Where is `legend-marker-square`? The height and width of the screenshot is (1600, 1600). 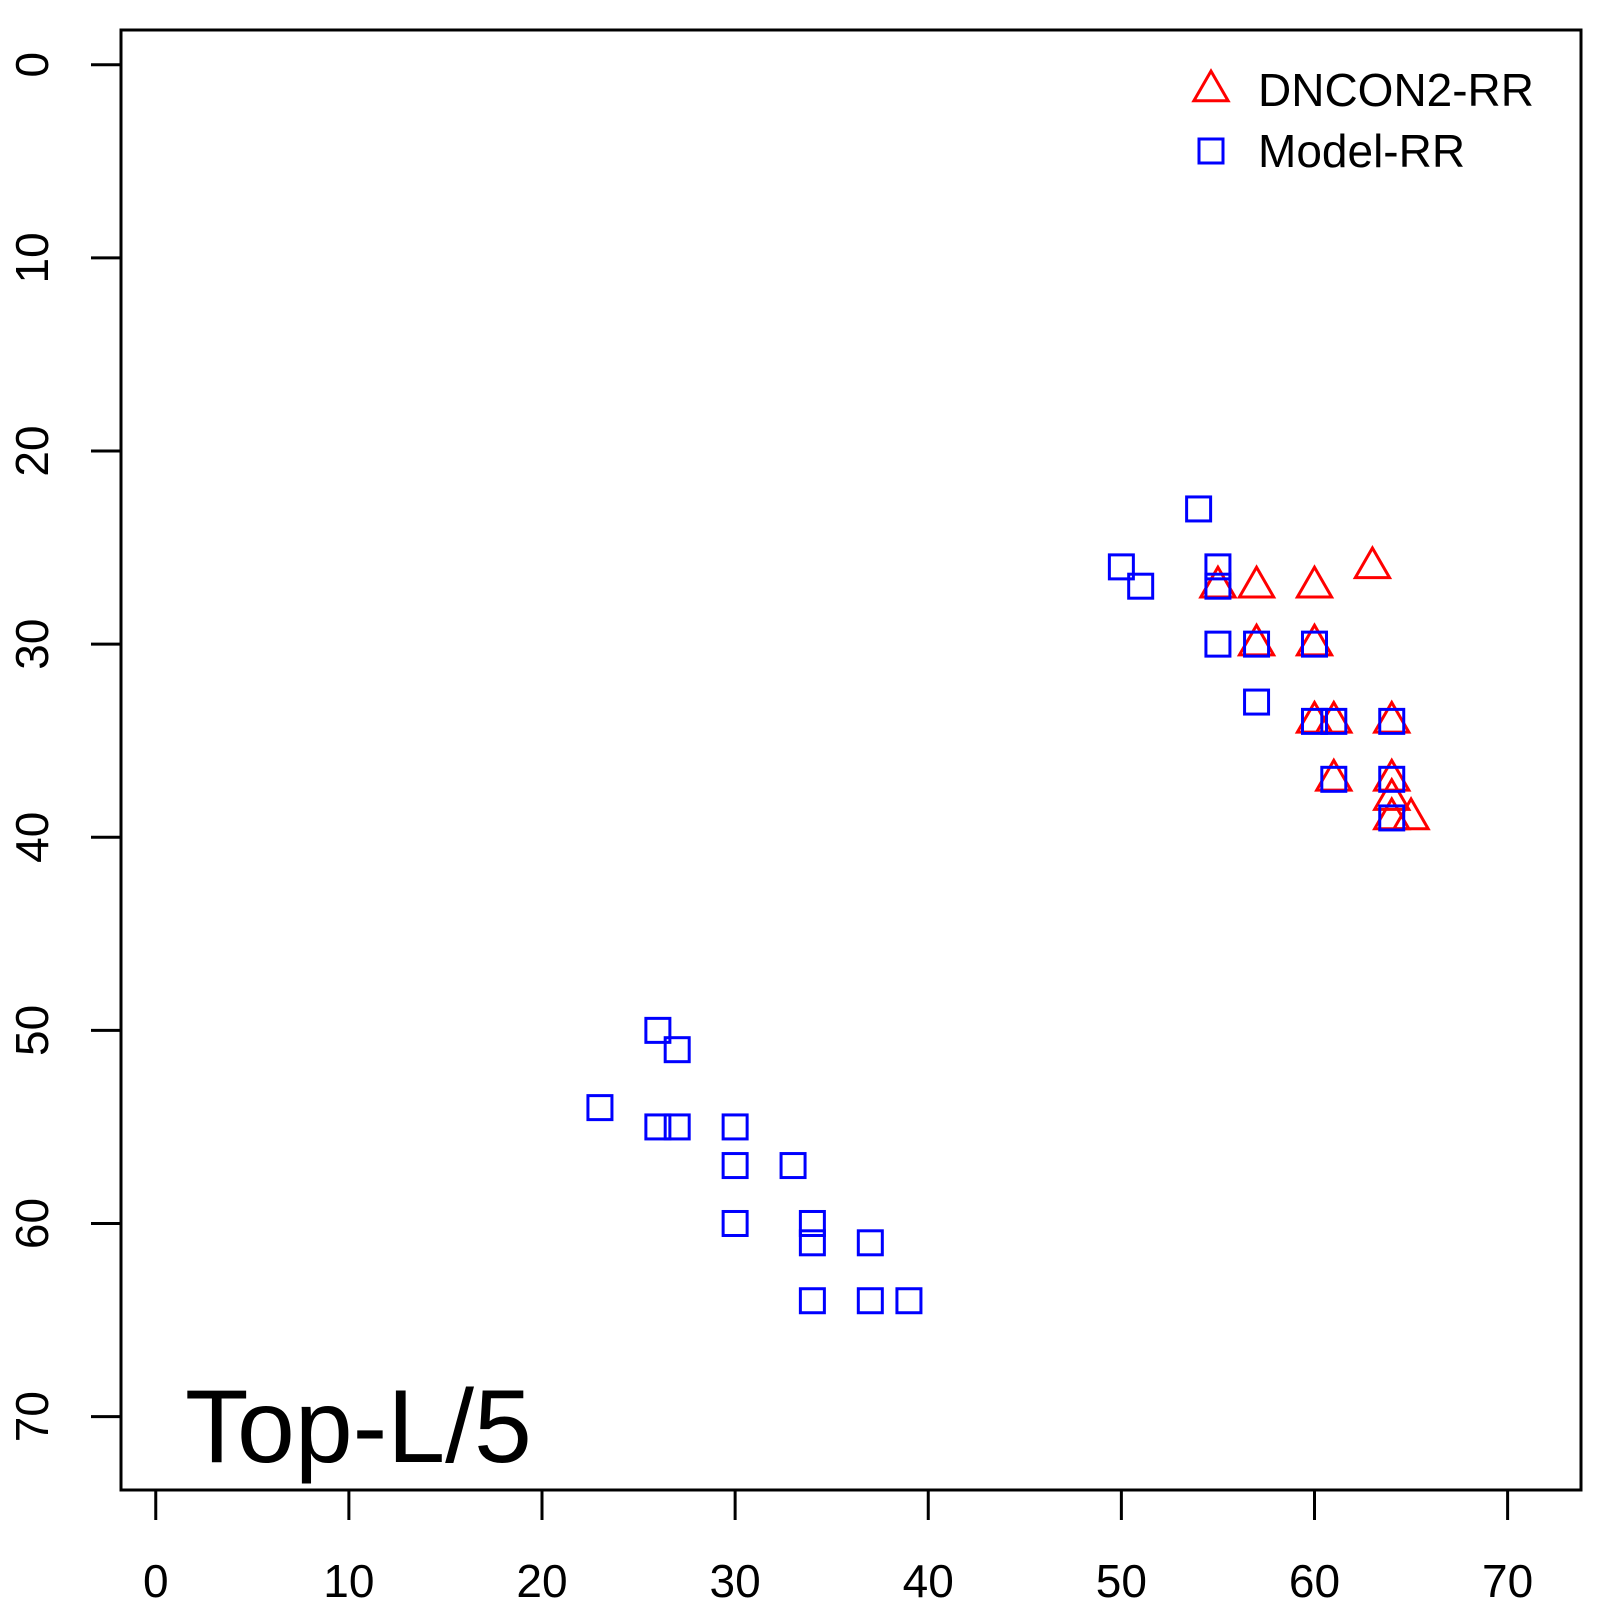
legend-marker-square is located at coordinates (1211, 151).